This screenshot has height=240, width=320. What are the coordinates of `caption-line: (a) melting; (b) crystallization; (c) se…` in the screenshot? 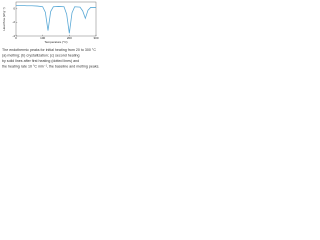 It's located at (41, 55).